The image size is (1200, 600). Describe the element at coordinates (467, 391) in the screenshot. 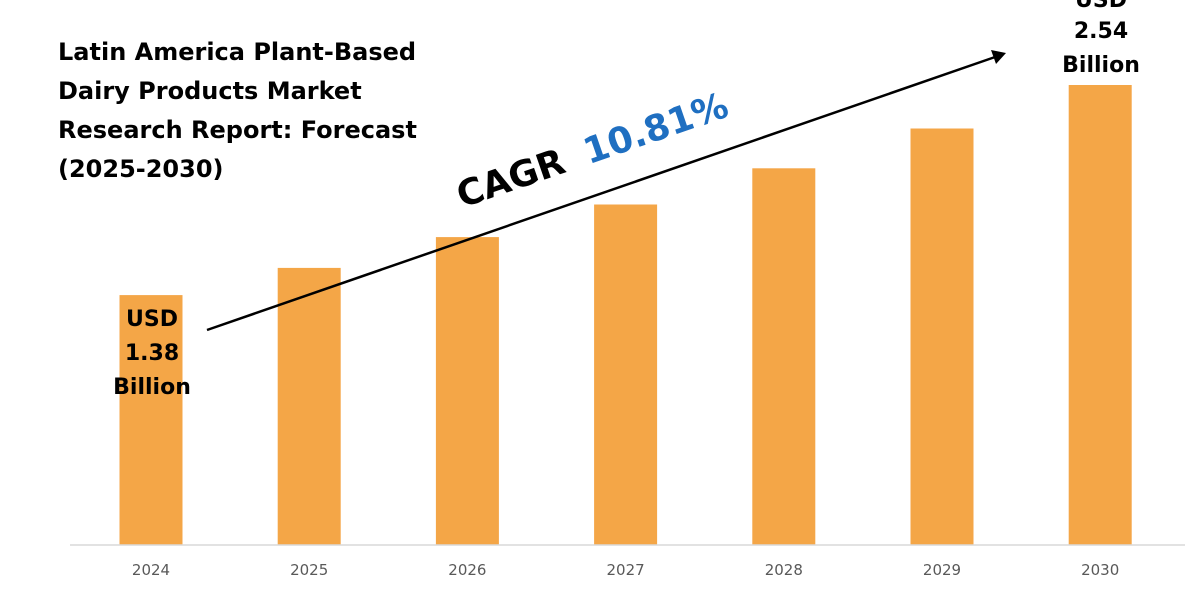

I see `bar-2026` at that location.